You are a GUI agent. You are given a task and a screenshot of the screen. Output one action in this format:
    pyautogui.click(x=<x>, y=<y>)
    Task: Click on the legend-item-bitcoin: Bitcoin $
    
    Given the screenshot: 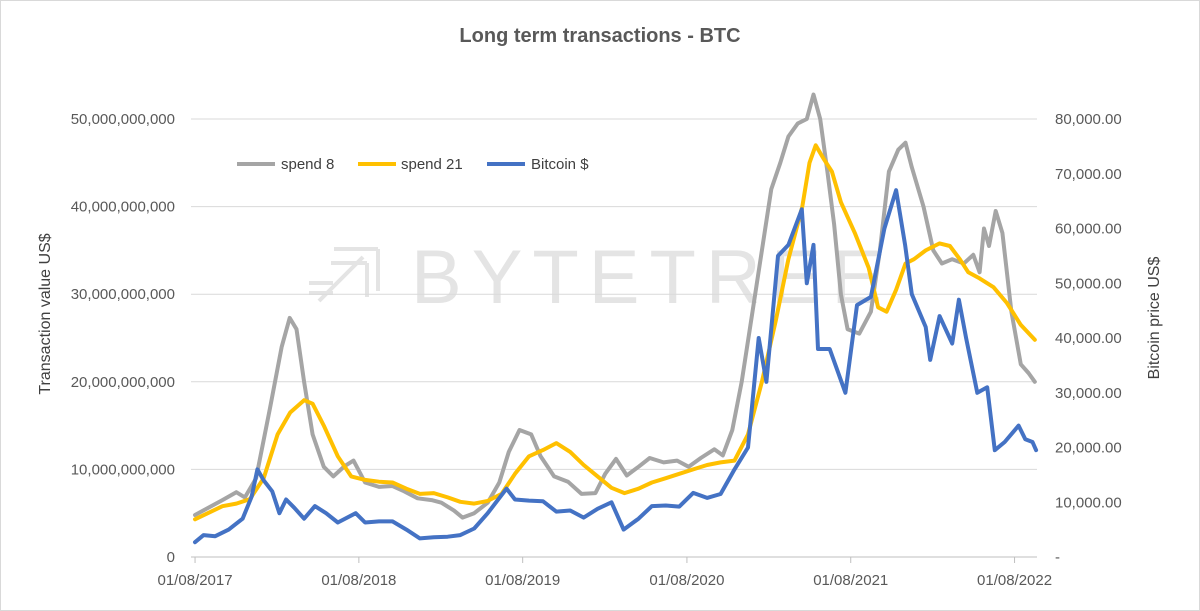 What is the action you would take?
    pyautogui.click(x=538, y=164)
    